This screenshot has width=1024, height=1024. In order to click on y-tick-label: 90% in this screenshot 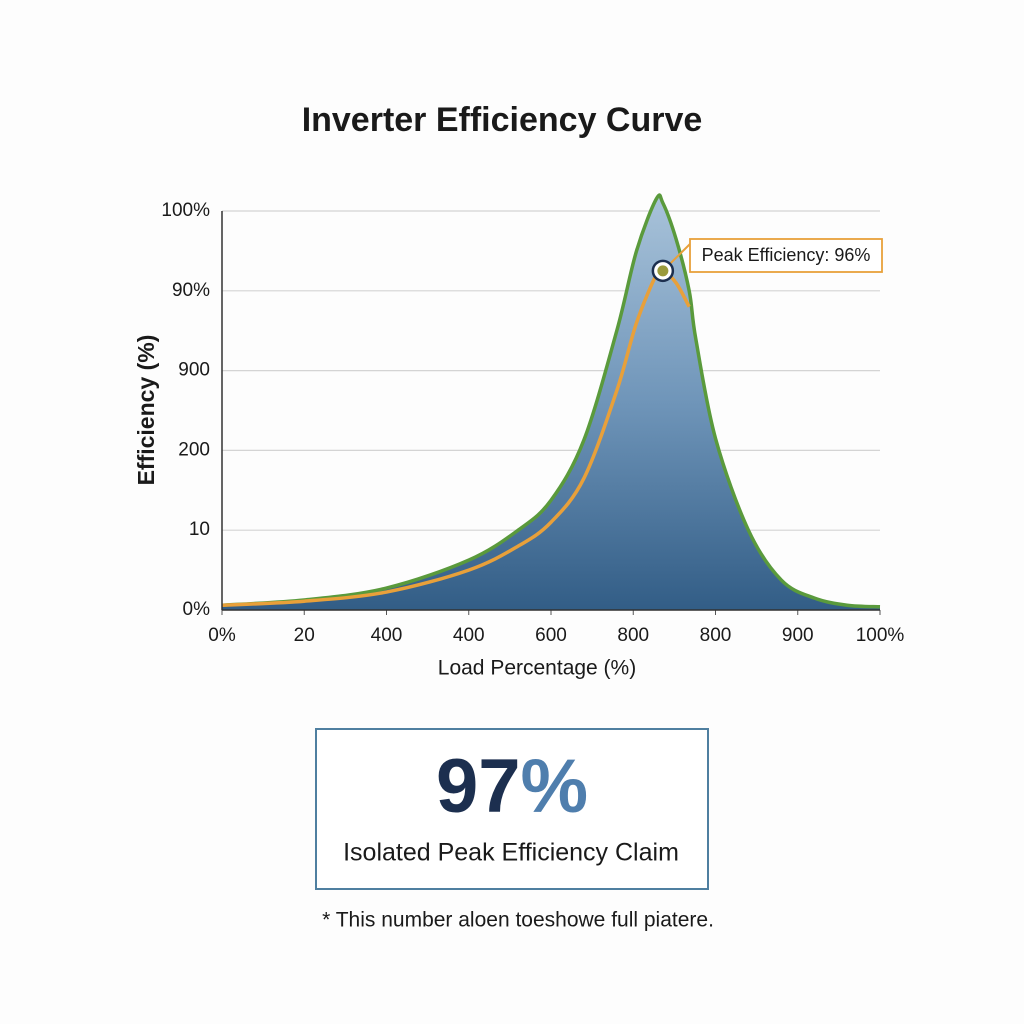, I will do `click(191, 290)`.